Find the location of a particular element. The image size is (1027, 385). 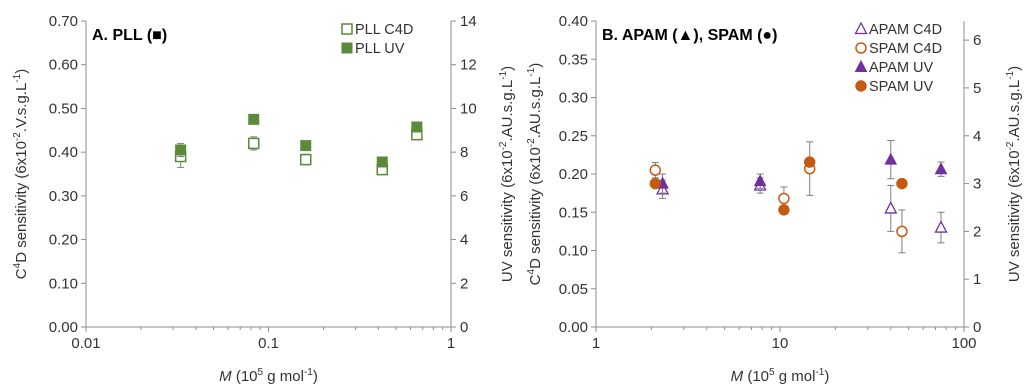

legend-entry: PLL UV is located at coordinates (373, 49).